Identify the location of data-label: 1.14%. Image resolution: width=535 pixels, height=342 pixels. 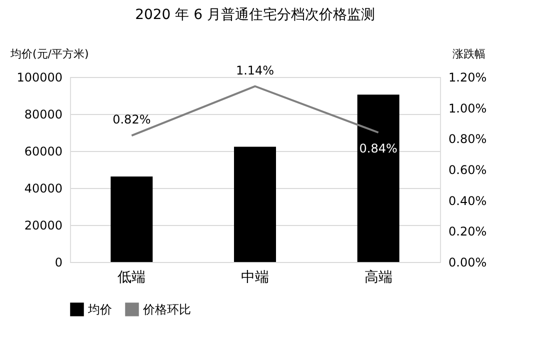
(255, 70).